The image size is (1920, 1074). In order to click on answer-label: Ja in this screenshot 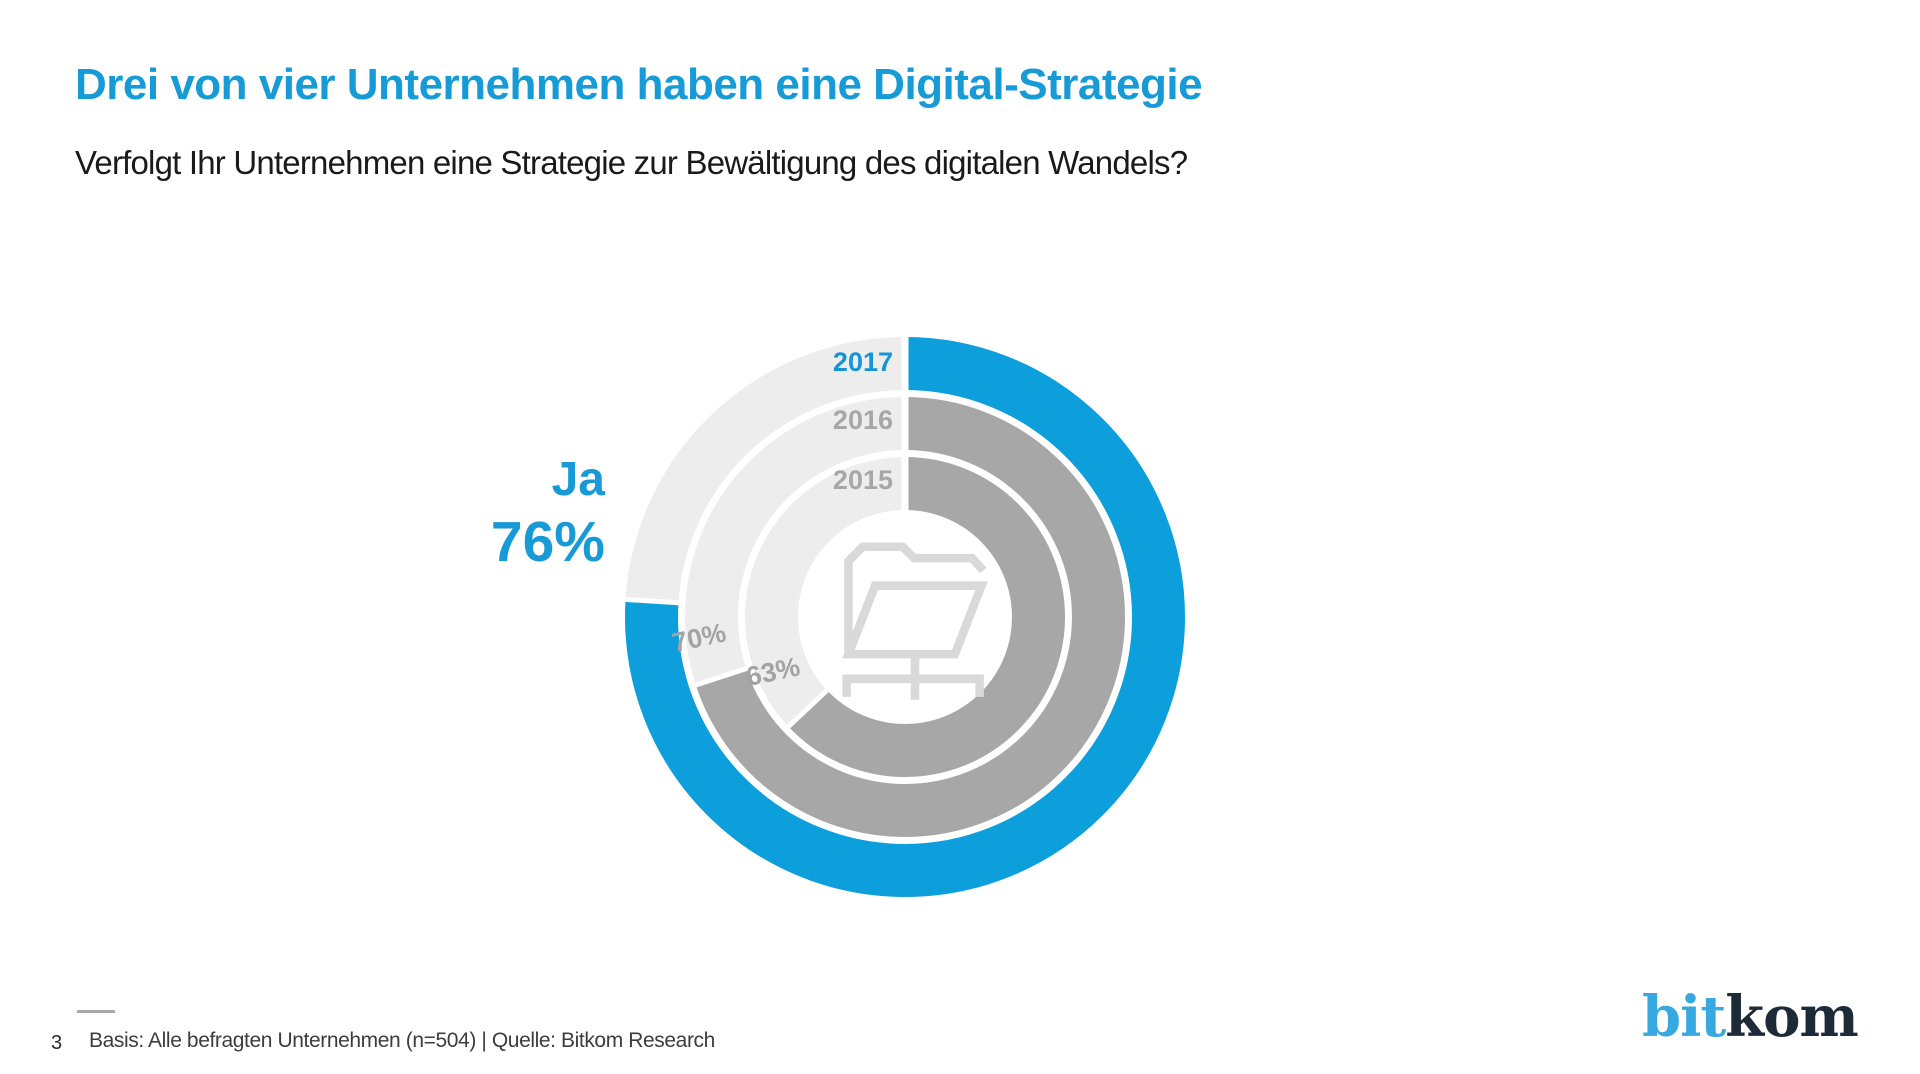, I will do `click(578, 479)`.